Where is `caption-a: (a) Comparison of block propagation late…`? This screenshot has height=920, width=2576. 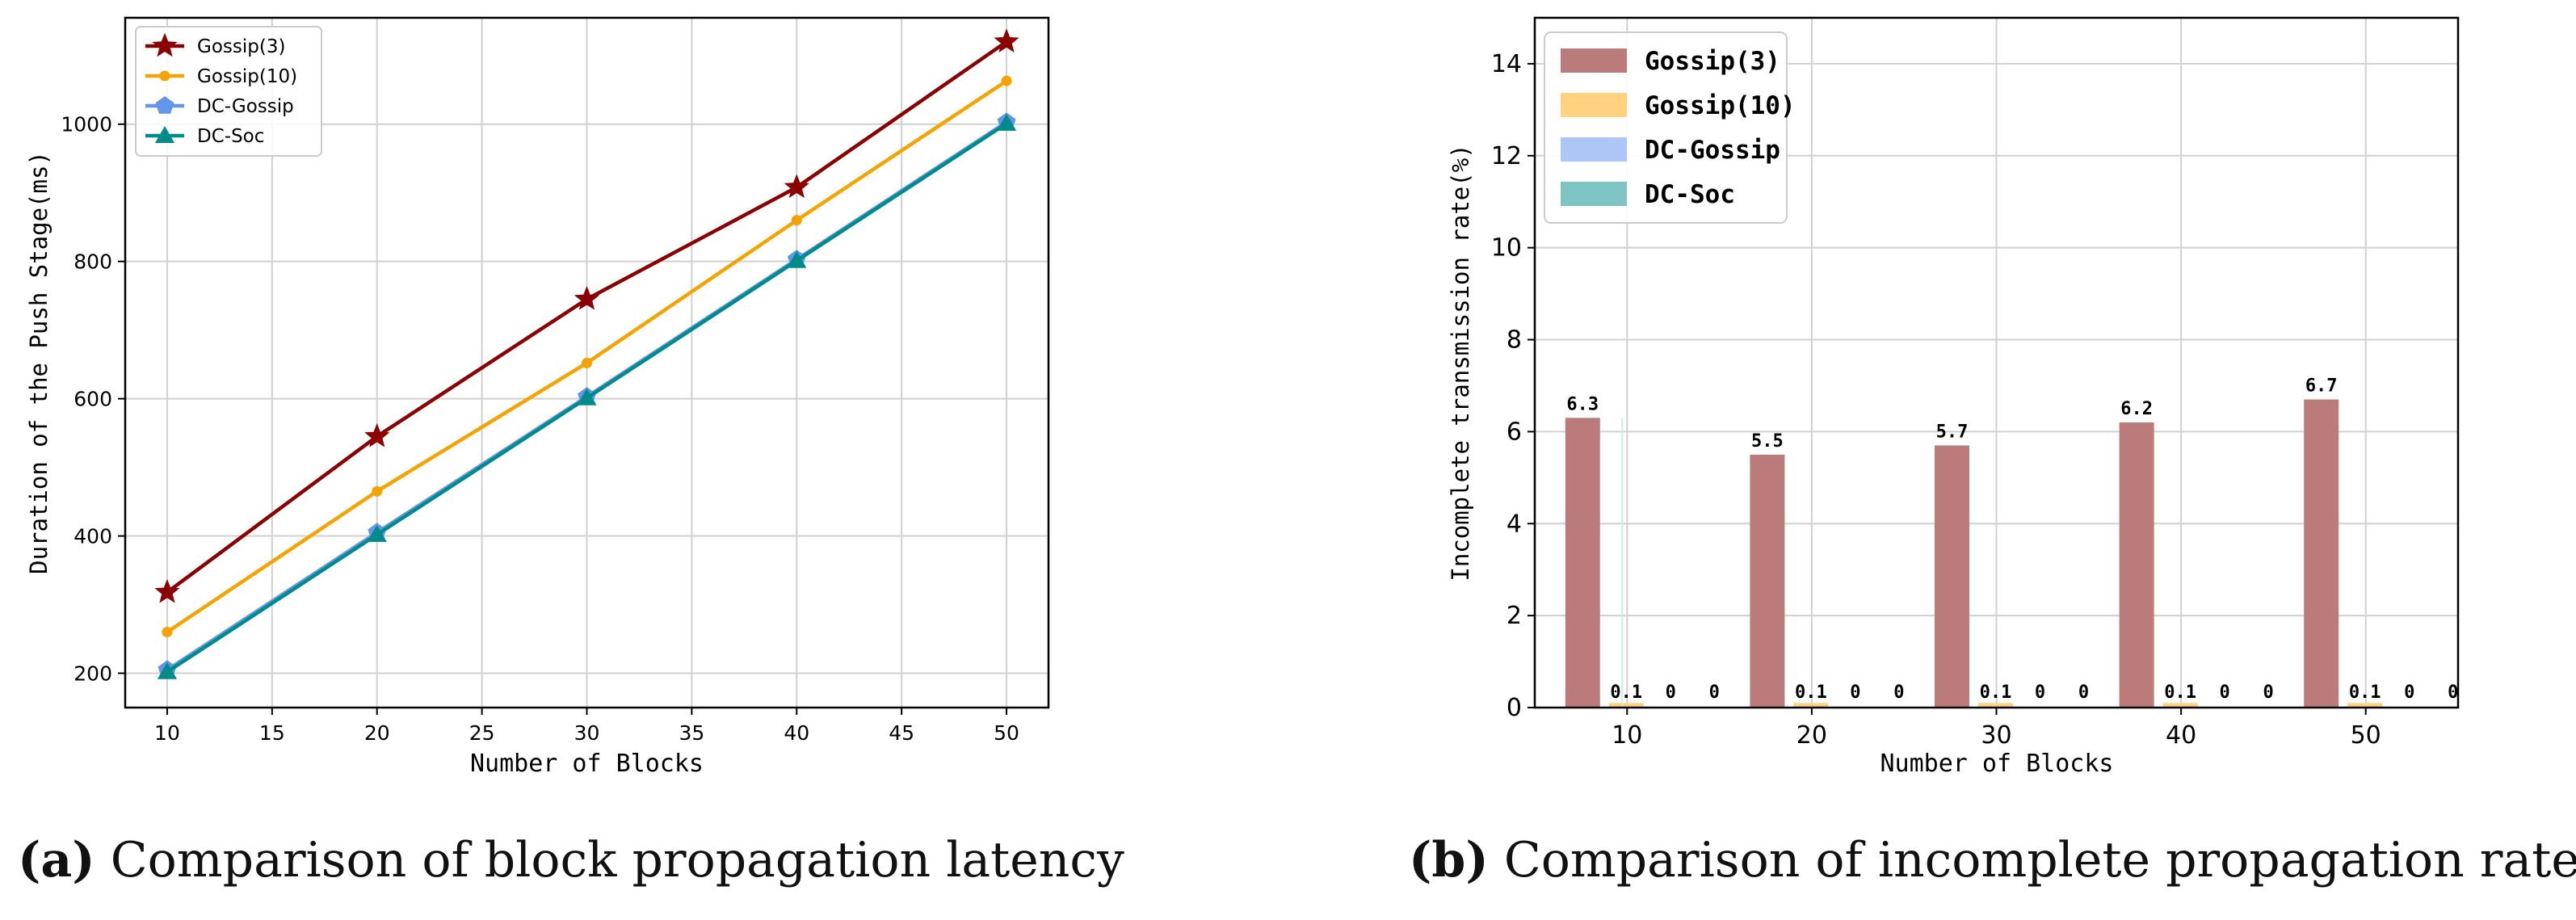
caption-a: (a) Comparison of block propagation late… is located at coordinates (571, 860).